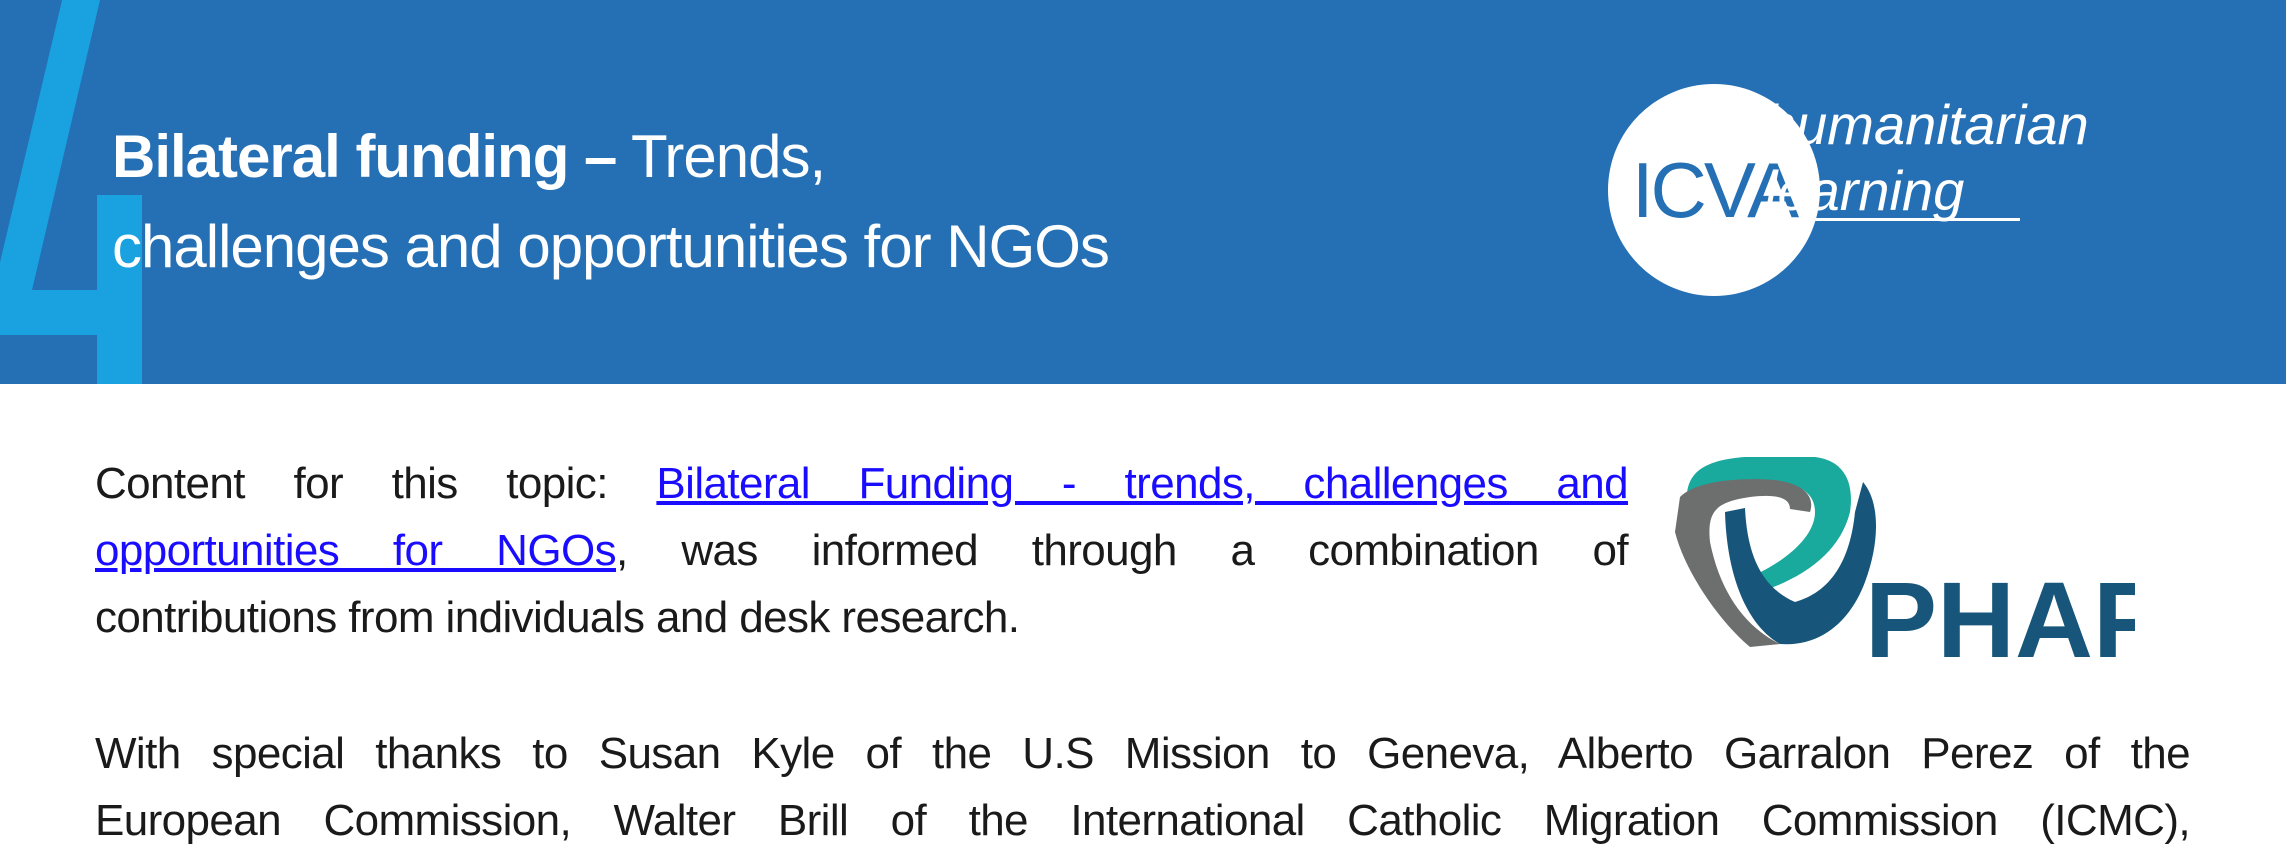  I want to click on section-number-4-graphic, so click(71, 192).